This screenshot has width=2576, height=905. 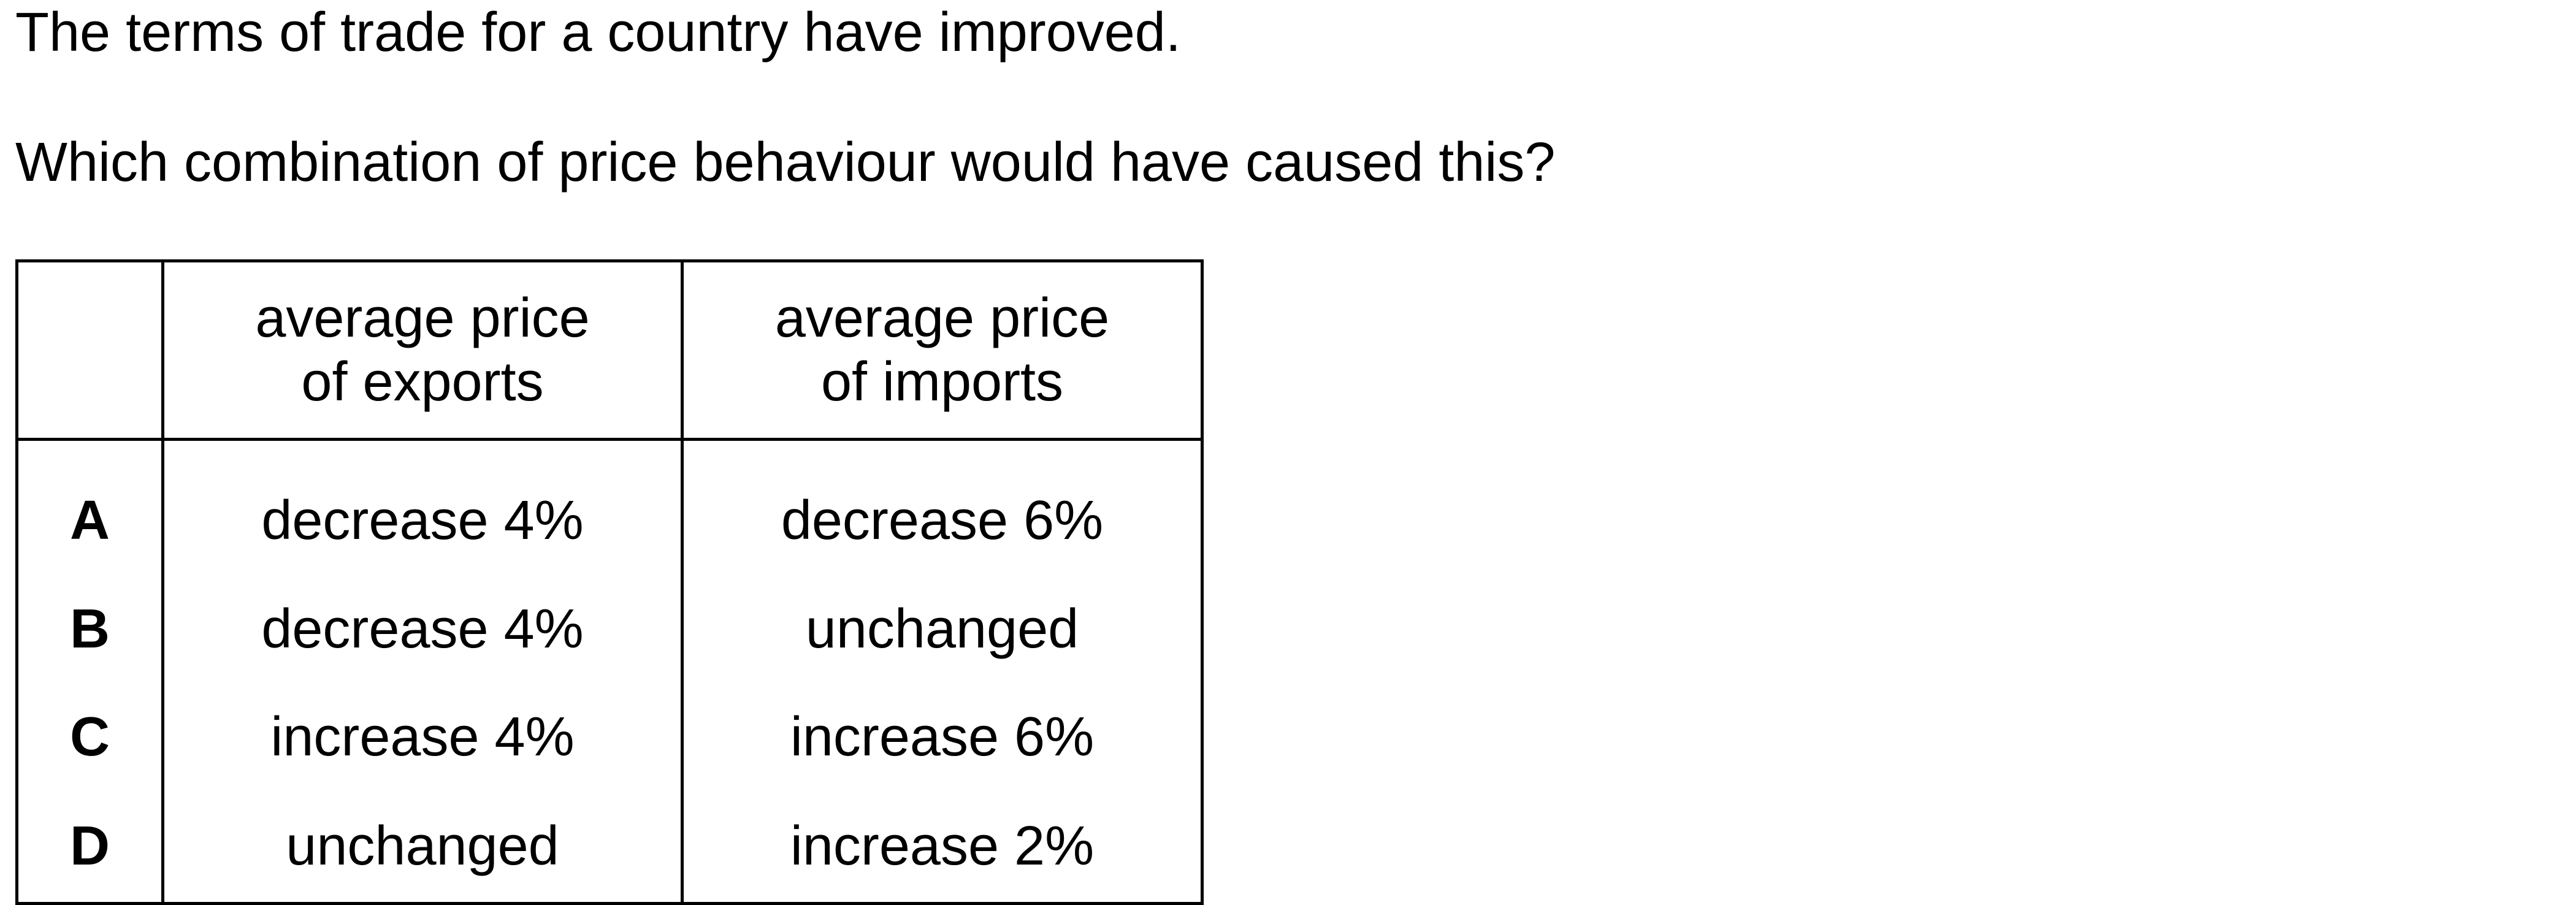 What do you see at coordinates (422, 318) in the screenshot?
I see `header-exports-line: average price` at bounding box center [422, 318].